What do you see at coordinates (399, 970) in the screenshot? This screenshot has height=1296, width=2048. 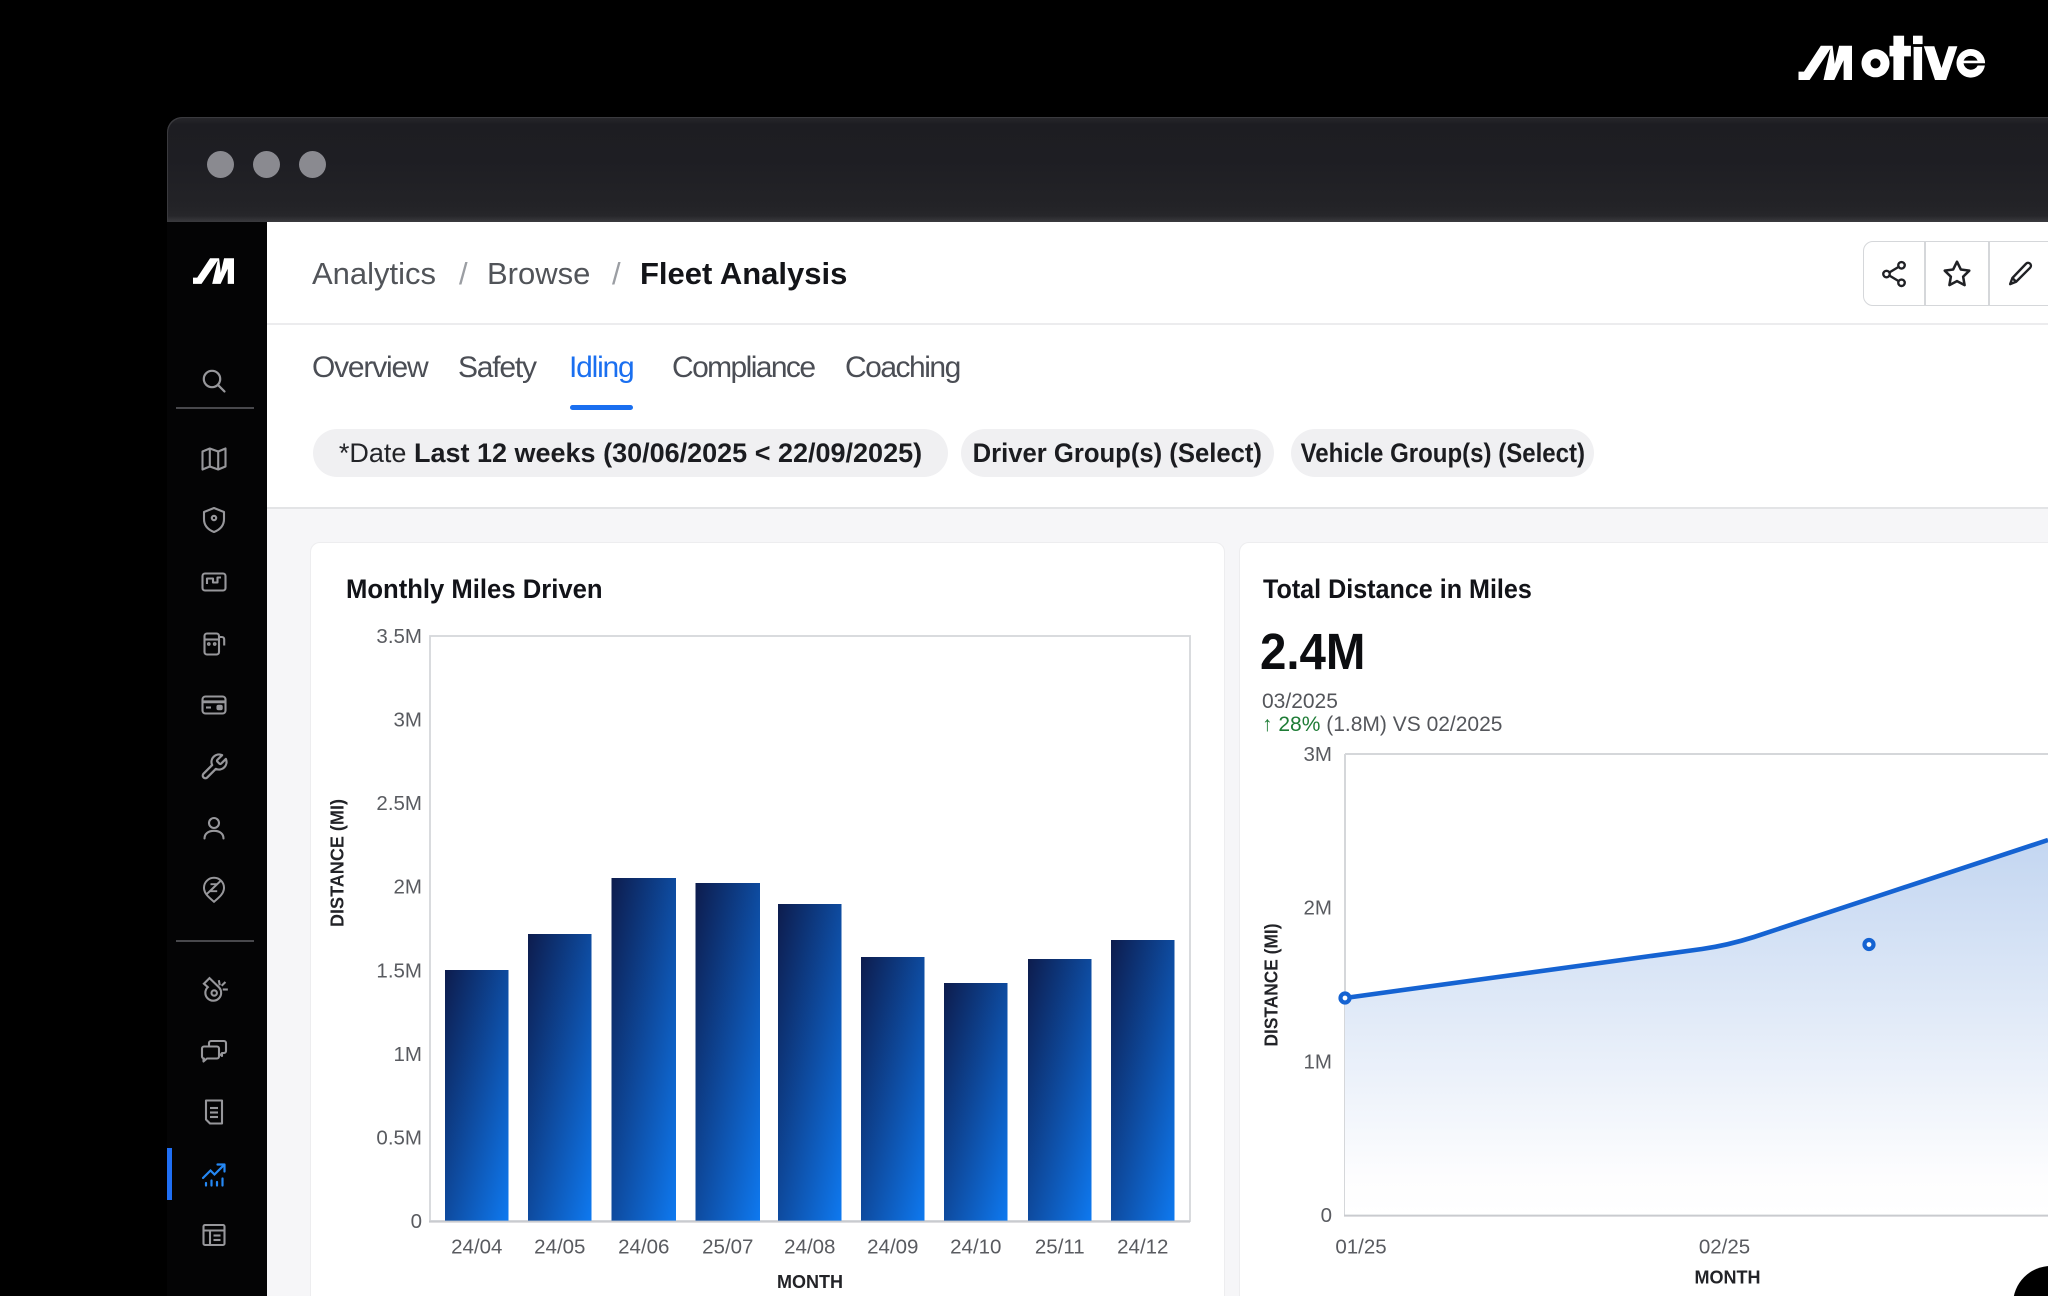 I see `svg-text: 1.5M` at bounding box center [399, 970].